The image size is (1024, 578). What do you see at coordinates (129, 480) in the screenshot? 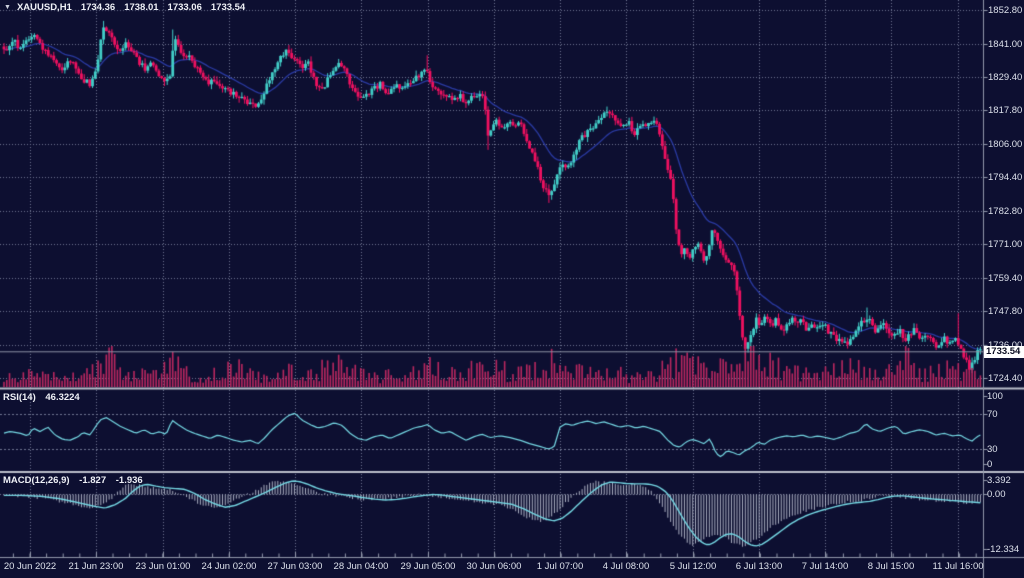
I see `macd-signal: -1.936` at bounding box center [129, 480].